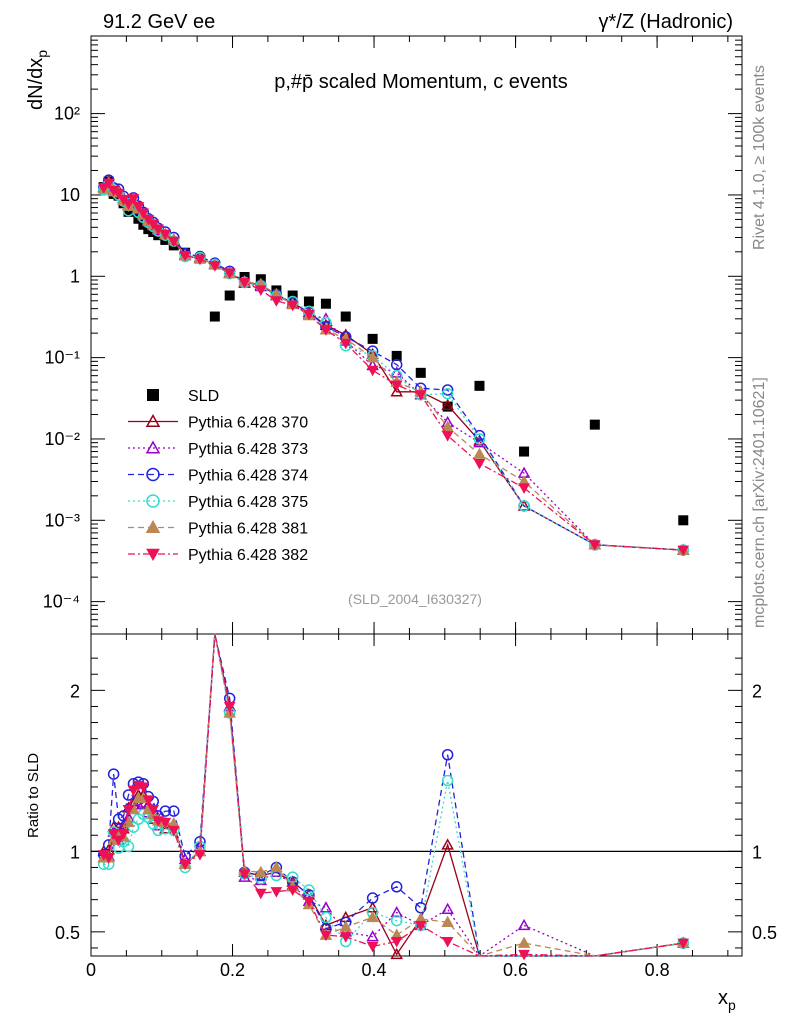  I want to click on legend-item: SLD, so click(183, 396).